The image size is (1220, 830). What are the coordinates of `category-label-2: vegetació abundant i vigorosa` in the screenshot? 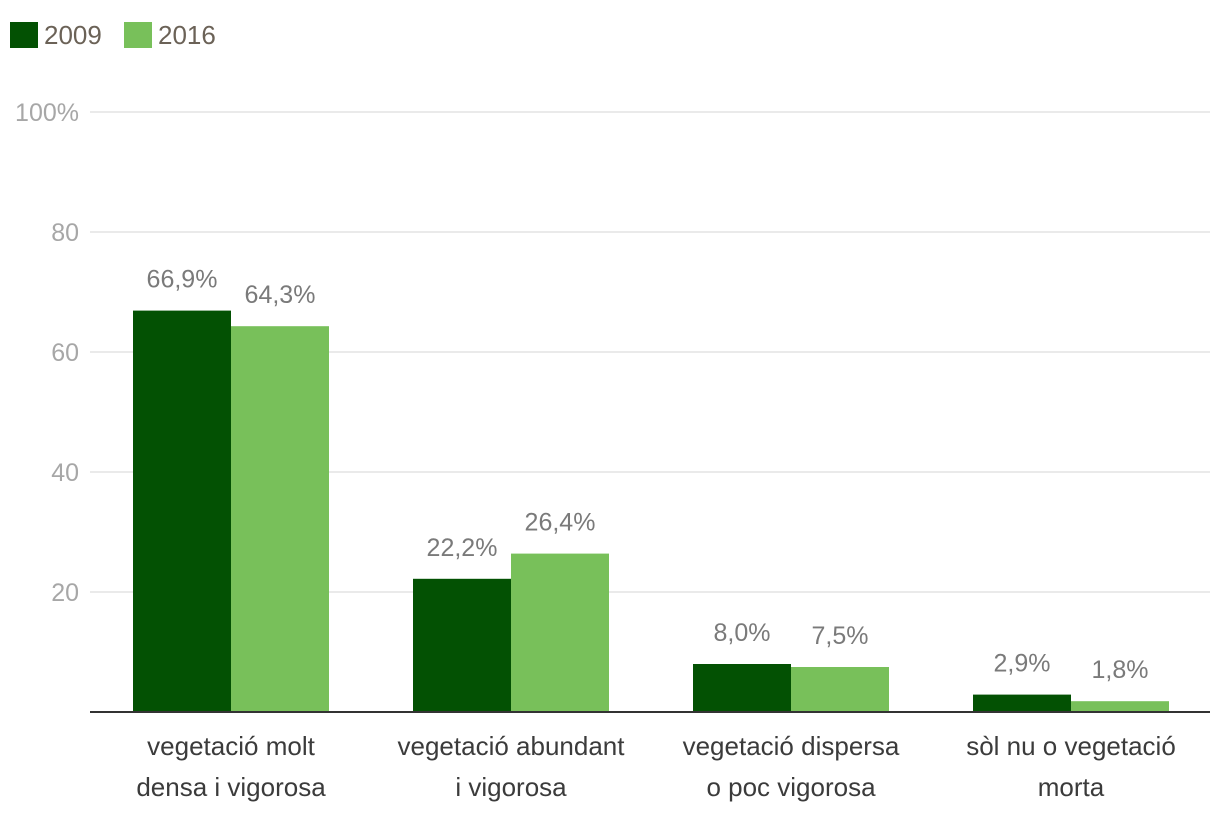 It's located at (512, 766).